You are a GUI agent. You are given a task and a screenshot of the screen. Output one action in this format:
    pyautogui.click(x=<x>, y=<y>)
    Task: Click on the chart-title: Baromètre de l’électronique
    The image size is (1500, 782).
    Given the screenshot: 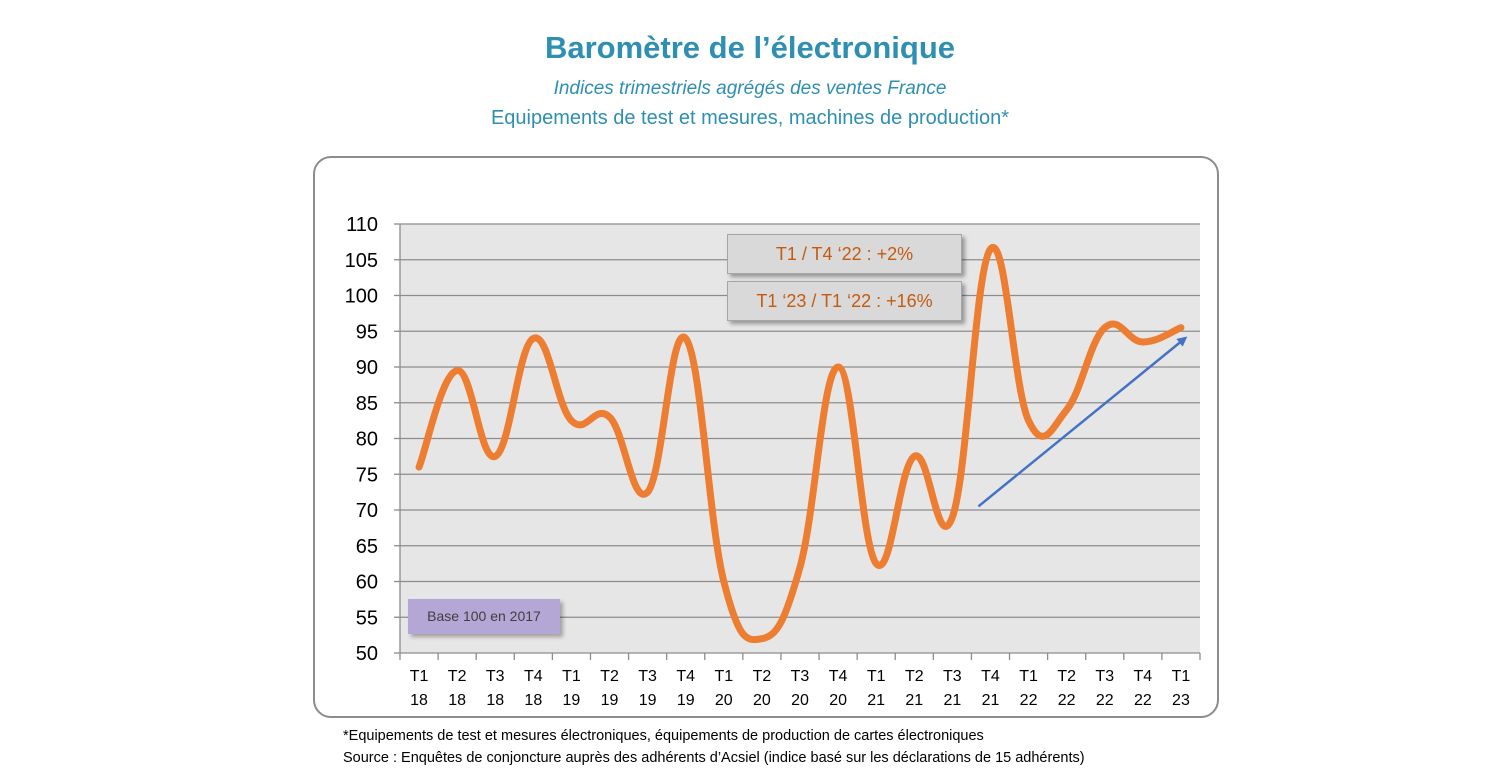 What is the action you would take?
    pyautogui.click(x=749, y=47)
    